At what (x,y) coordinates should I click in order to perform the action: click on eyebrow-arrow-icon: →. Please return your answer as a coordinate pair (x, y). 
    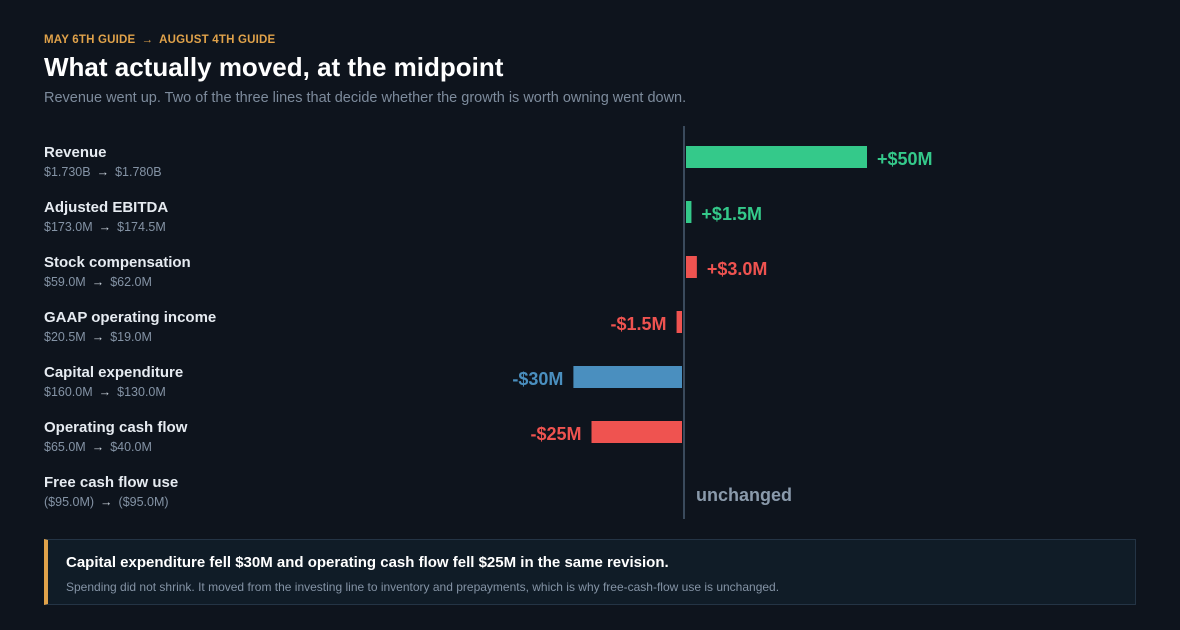
    Looking at the image, I should click on (147, 40).